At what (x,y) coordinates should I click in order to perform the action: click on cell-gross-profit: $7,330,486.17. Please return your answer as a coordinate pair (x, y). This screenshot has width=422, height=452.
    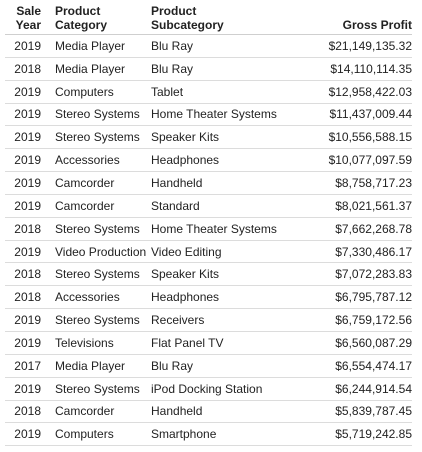
    Looking at the image, I should click on (373, 251).